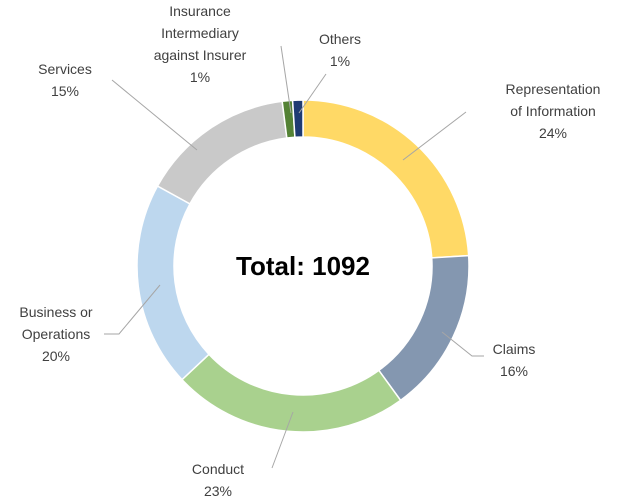 This screenshot has width=623, height=502. I want to click on category-name: Insurance Intermediary against Insurer, so click(200, 33).